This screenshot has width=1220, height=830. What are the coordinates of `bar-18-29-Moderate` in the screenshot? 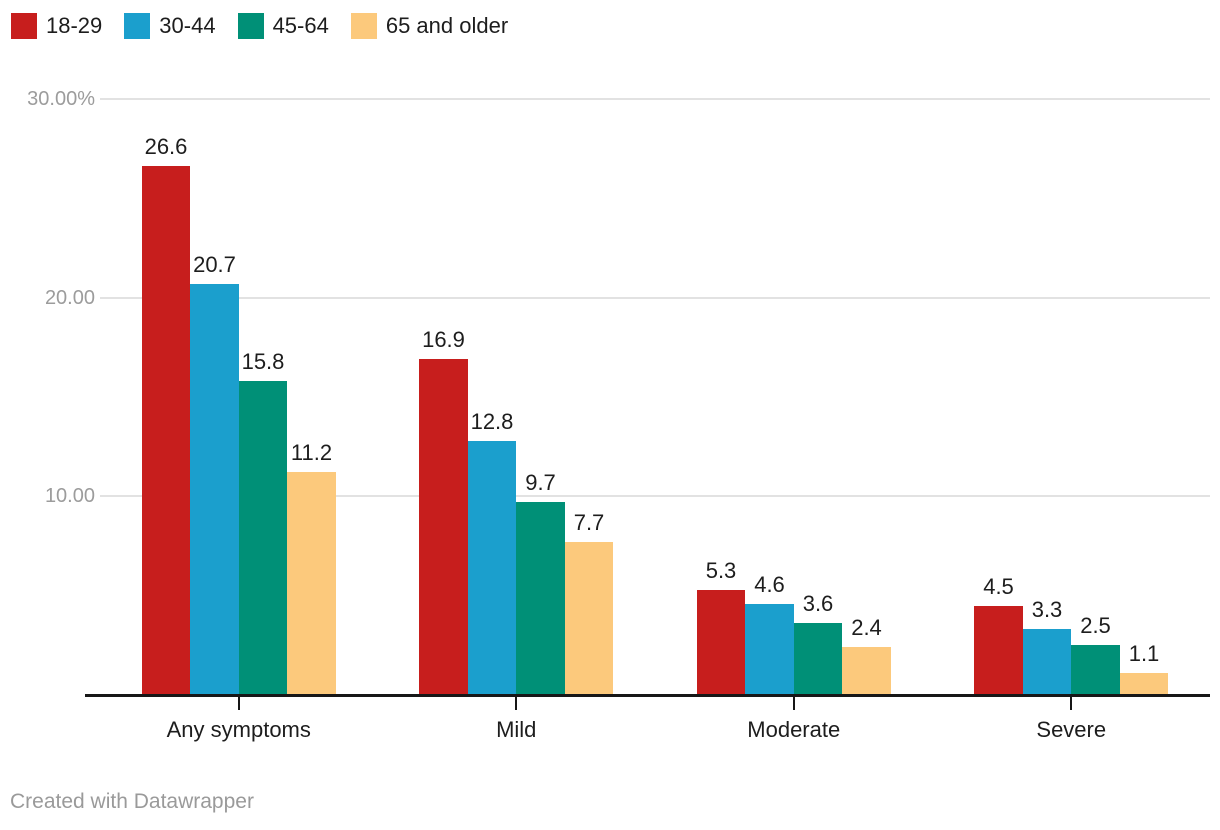 It's located at (721, 642).